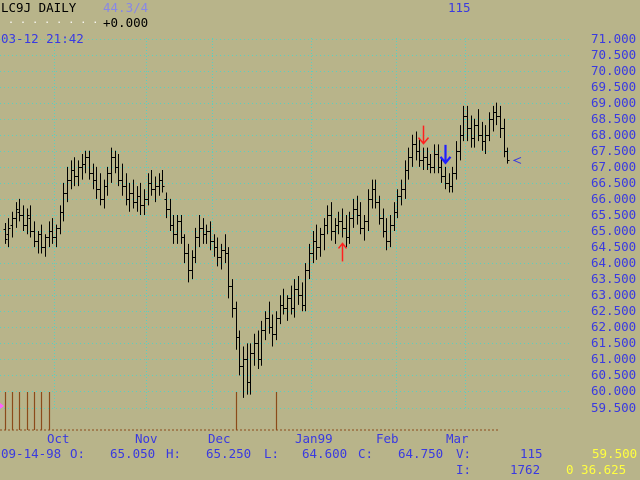 This screenshot has height=480, width=640. Describe the element at coordinates (342, 245) in the screenshot. I see `arrow-head` at that location.